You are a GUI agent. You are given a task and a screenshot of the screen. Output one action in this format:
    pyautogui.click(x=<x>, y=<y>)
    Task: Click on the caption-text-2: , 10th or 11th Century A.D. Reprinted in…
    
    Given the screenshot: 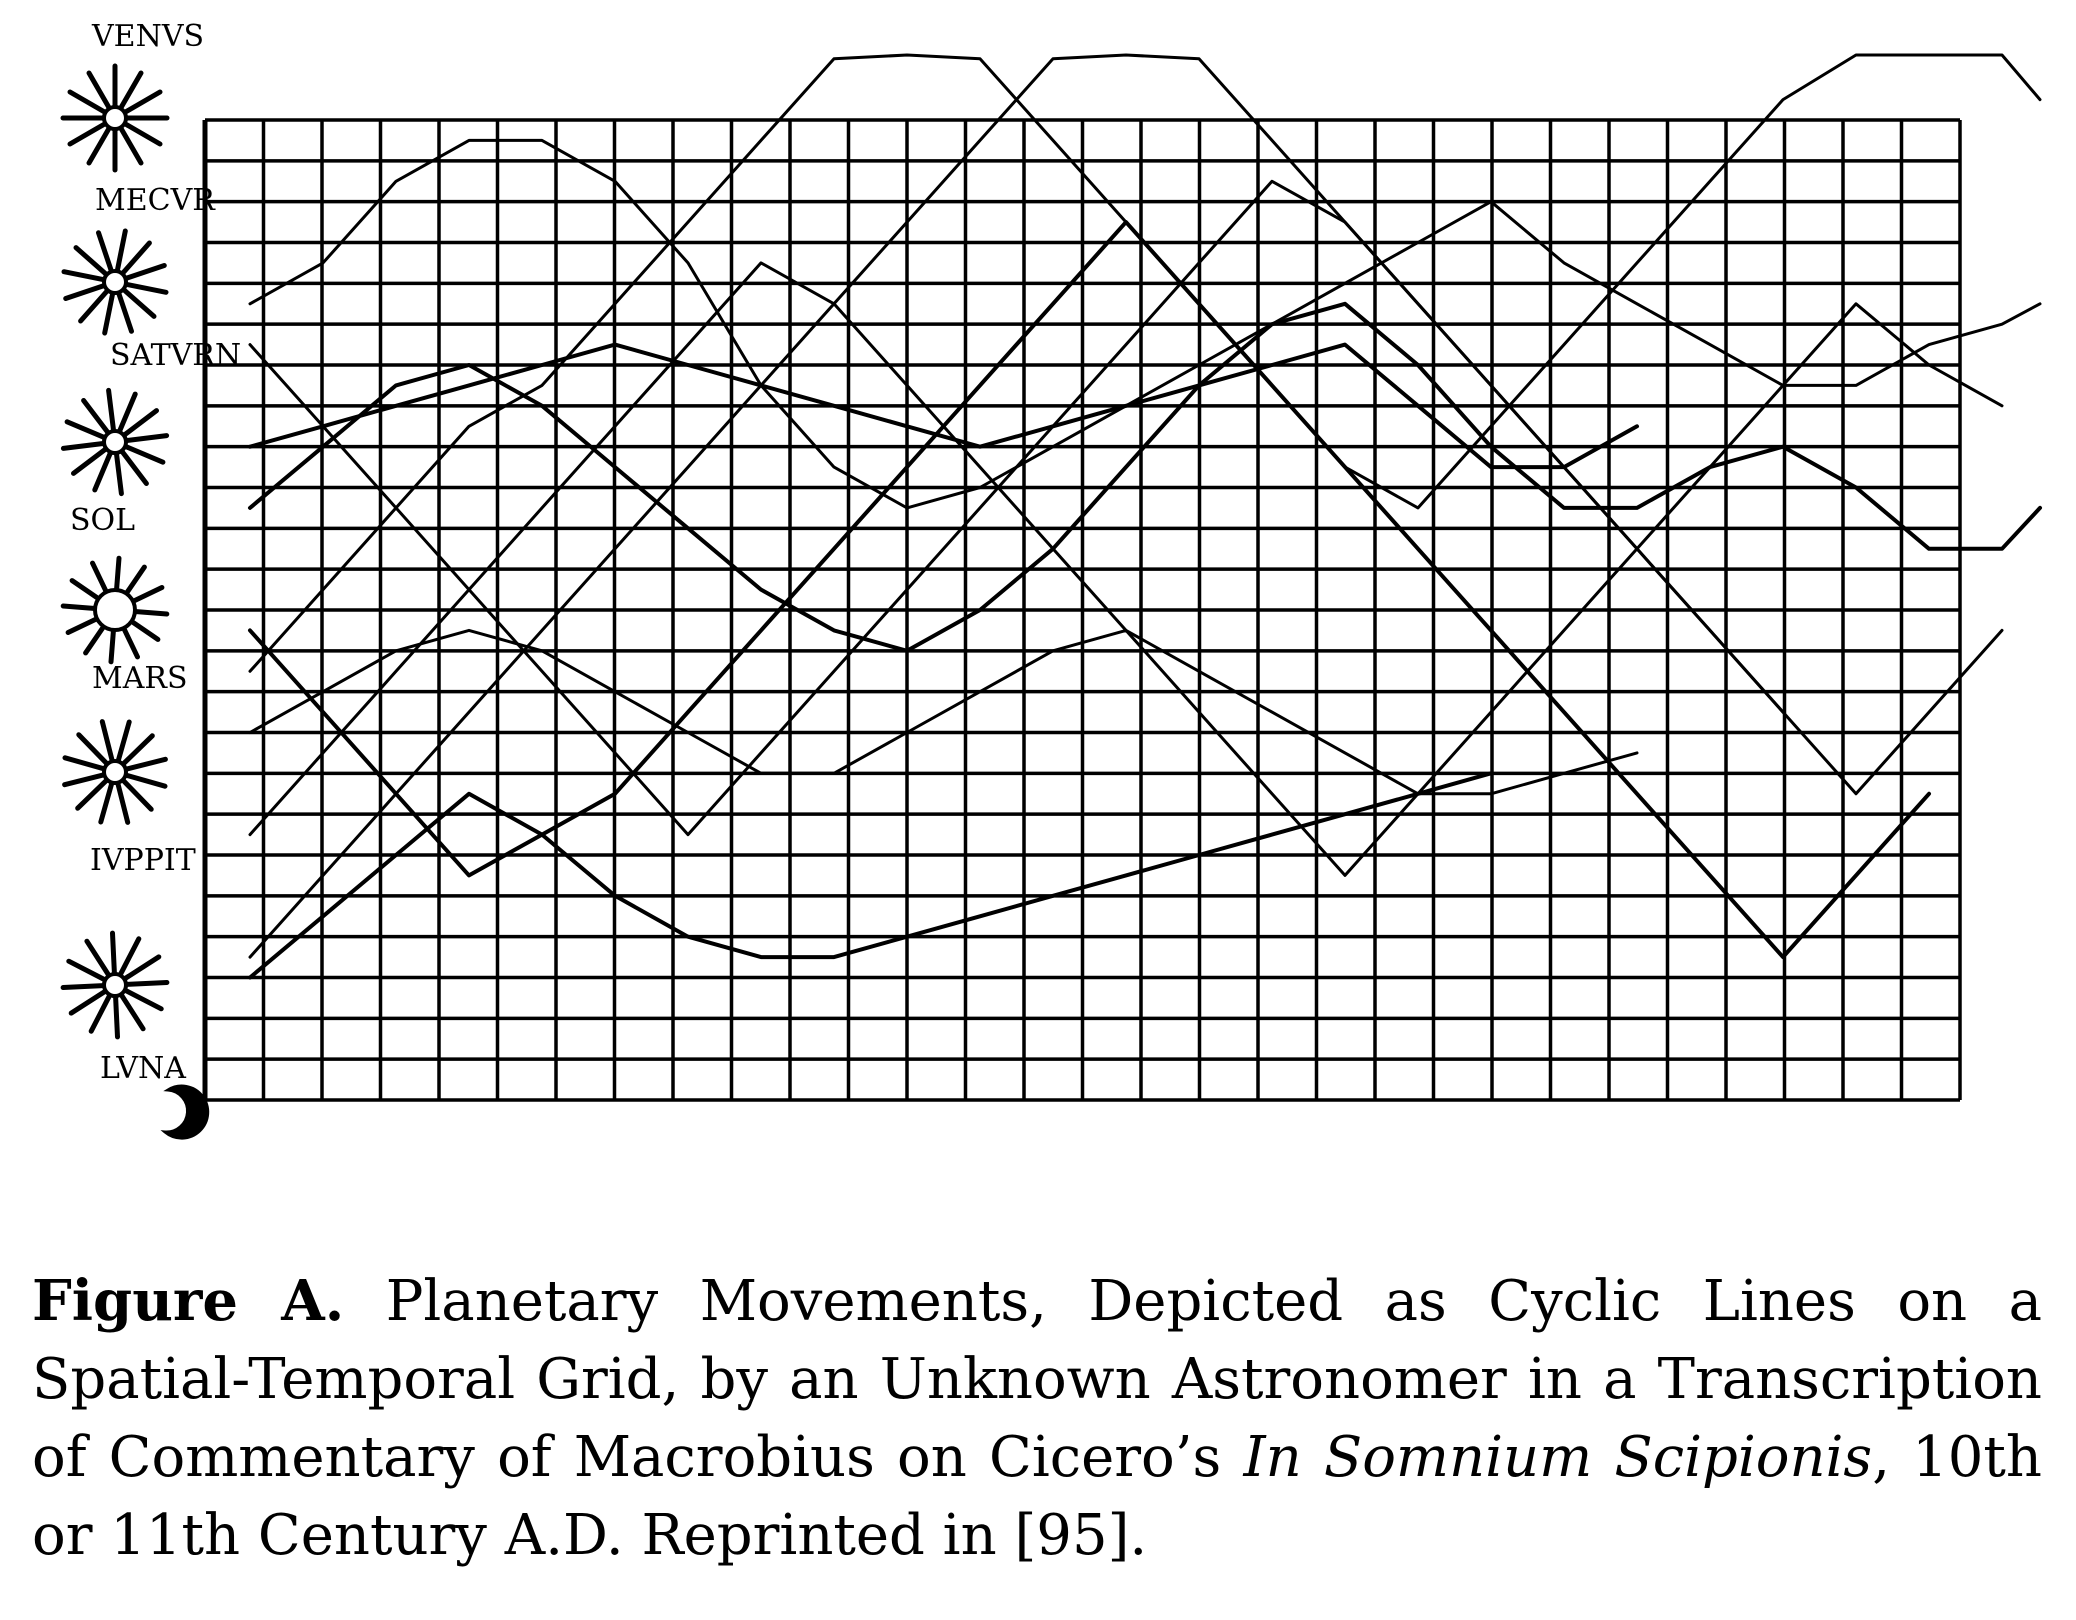 What is the action you would take?
    pyautogui.click(x=1037, y=1496)
    